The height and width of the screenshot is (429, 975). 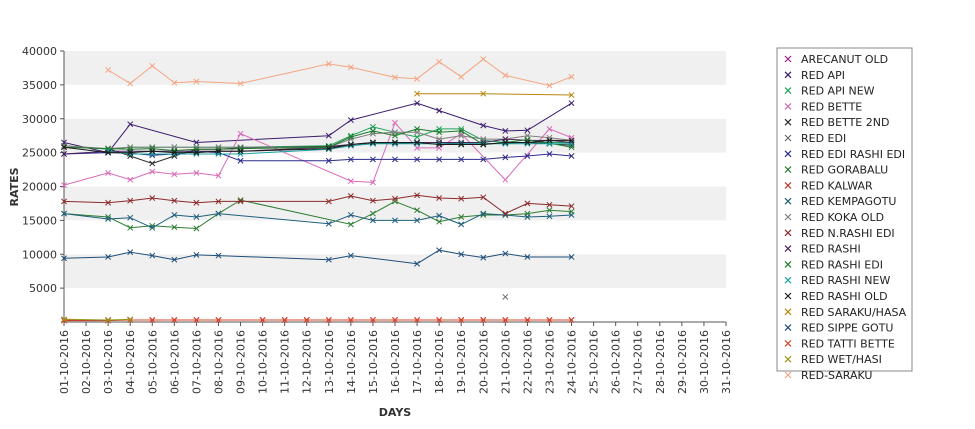 What do you see at coordinates (853, 154) in the screenshot?
I see `legend-label: RED EDI RASHI EDI` at bounding box center [853, 154].